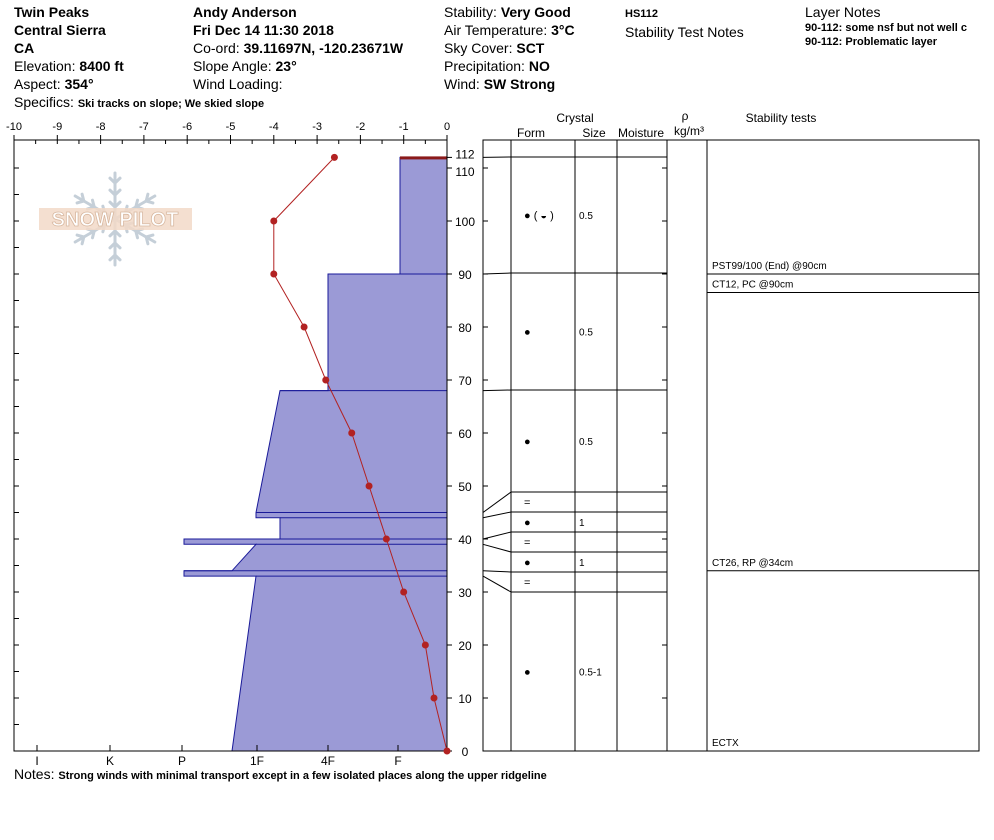 This screenshot has width=994, height=840. I want to click on site-state: CA, so click(24, 48).